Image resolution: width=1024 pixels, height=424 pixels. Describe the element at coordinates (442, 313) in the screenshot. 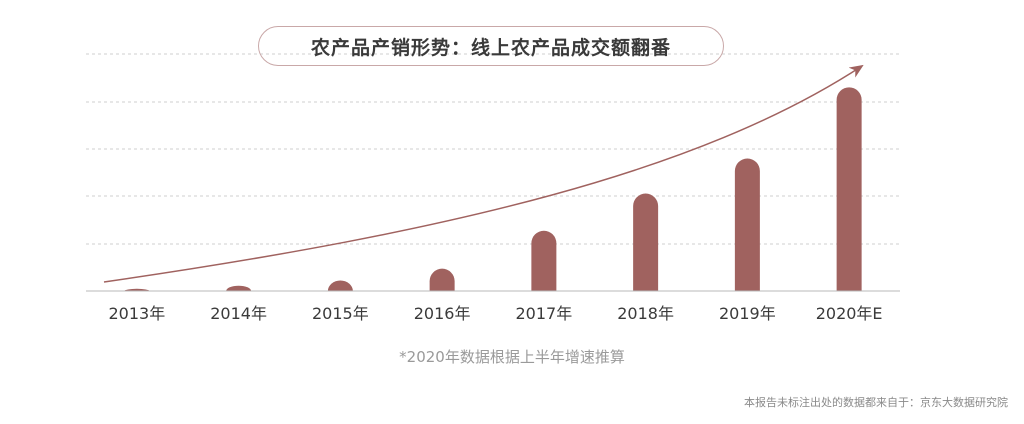

I see `x-tick-label: 2016年` at that location.